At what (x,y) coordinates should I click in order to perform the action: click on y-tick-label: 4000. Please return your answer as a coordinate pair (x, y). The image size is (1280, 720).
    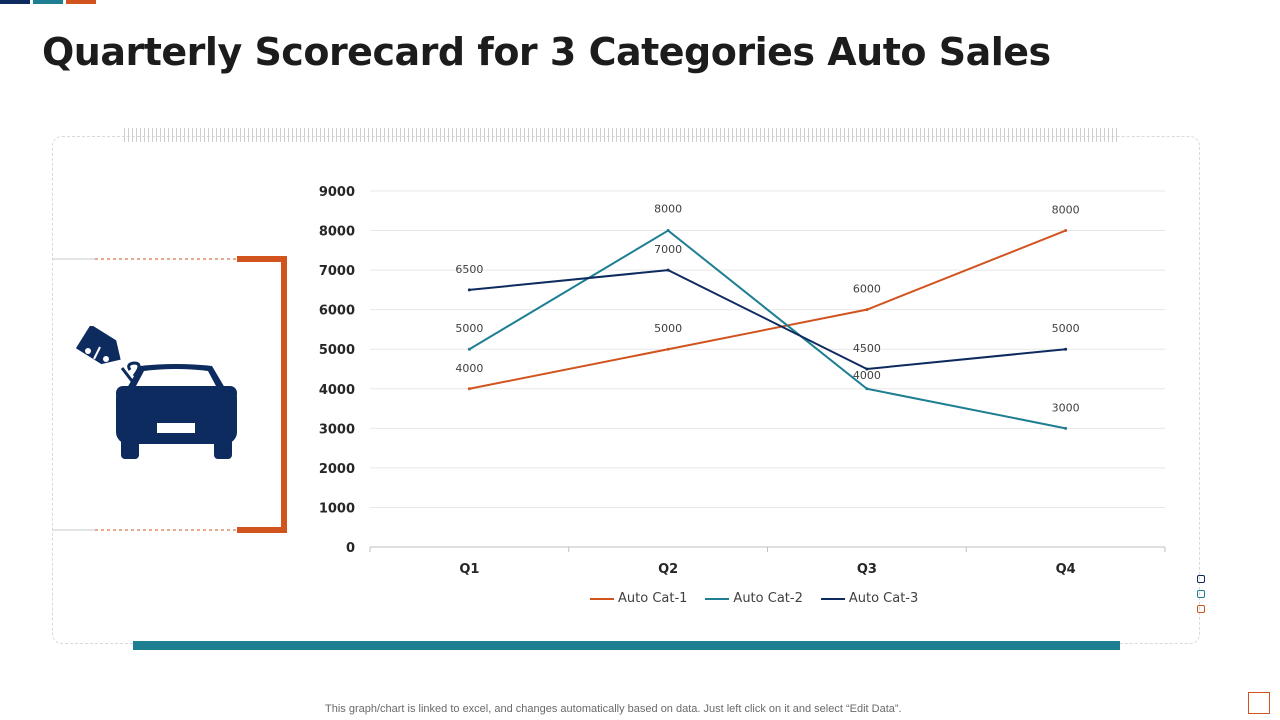
    Looking at the image, I should click on (337, 390).